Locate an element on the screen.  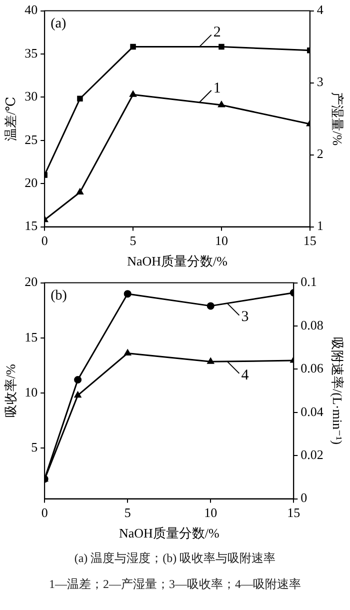
y2-tick-label: 0.1 is located at coordinates (308, 282).